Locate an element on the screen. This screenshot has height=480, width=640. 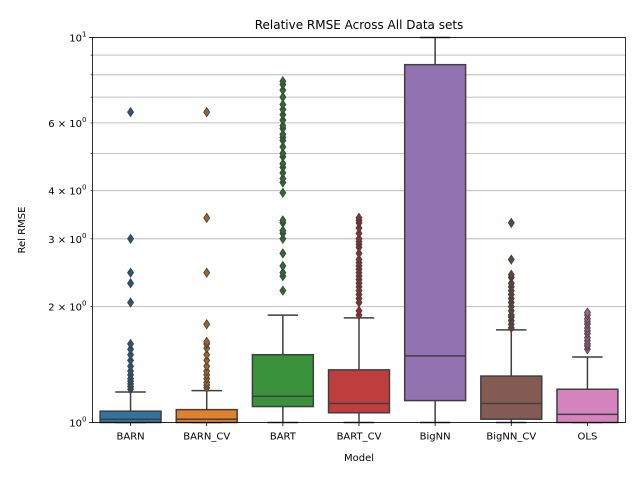
y-tick-label: 3 × 100 is located at coordinates (67, 239).